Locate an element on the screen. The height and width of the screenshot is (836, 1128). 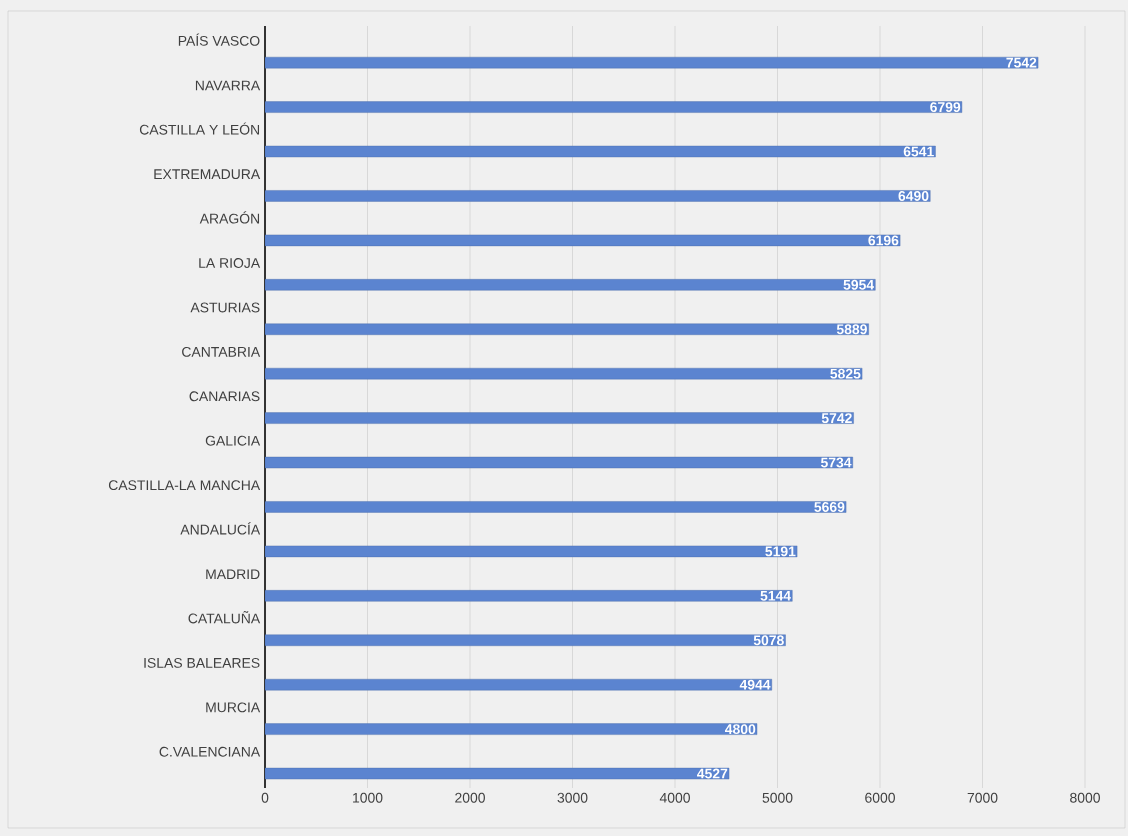
x-tick-label: 3000 is located at coordinates (572, 797).